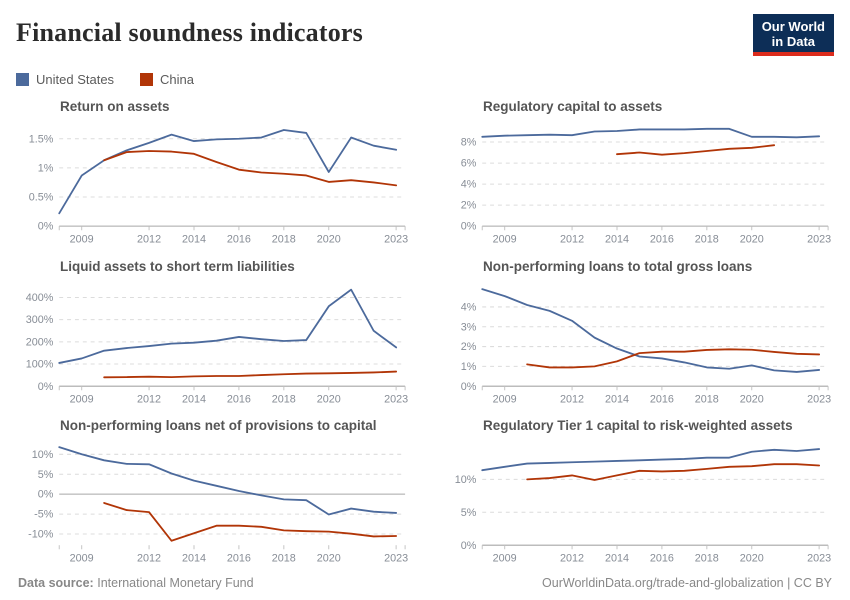 Image resolution: width=850 pixels, height=600 pixels. Describe the element at coordinates (56, 583) in the screenshot. I see `data-source-label: Data source:` at that location.